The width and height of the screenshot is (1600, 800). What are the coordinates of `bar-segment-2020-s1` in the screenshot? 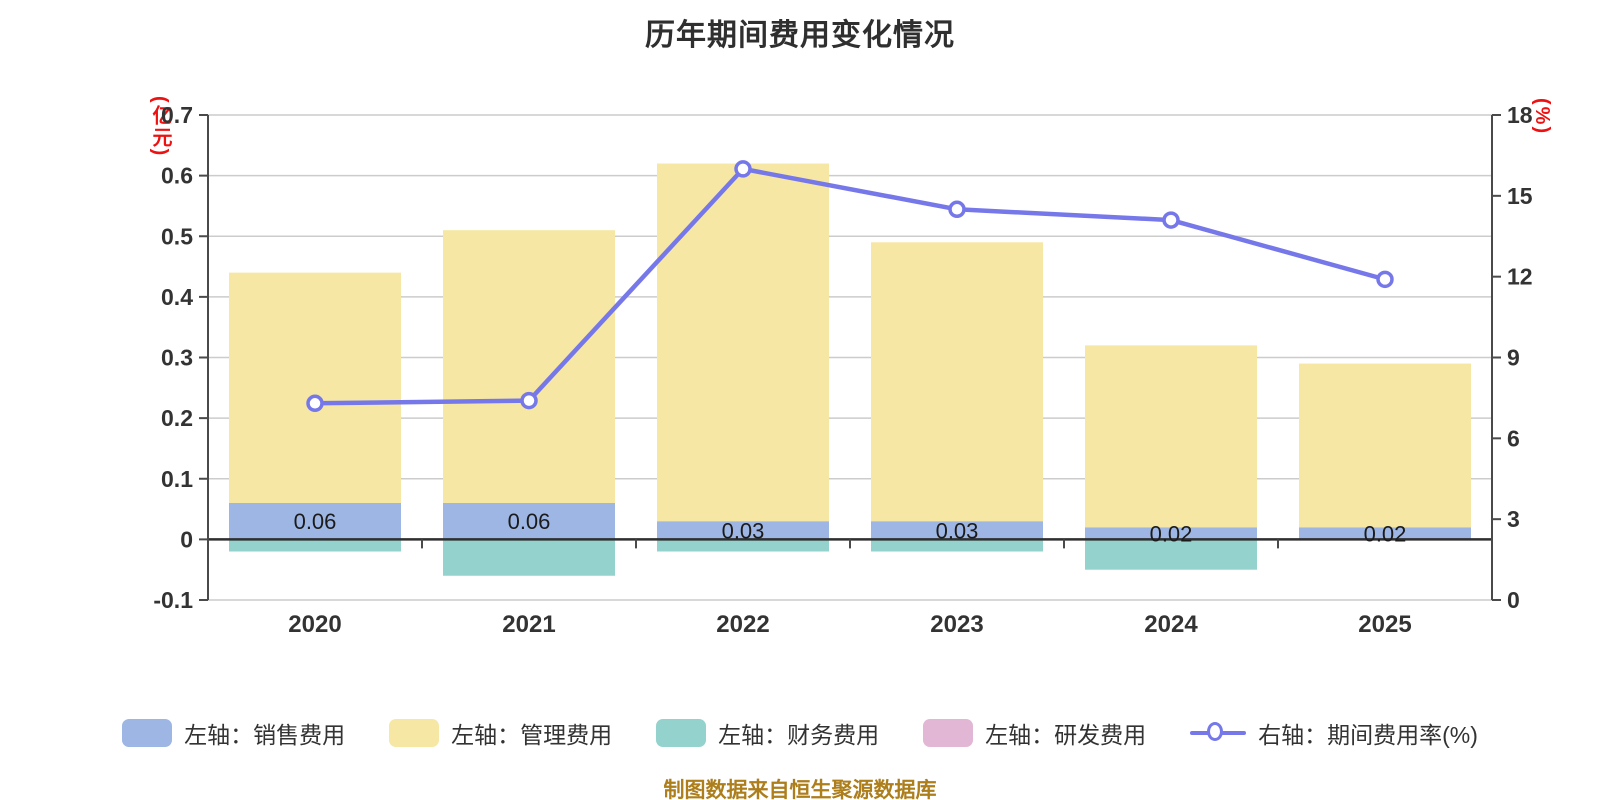 It's located at (315, 387).